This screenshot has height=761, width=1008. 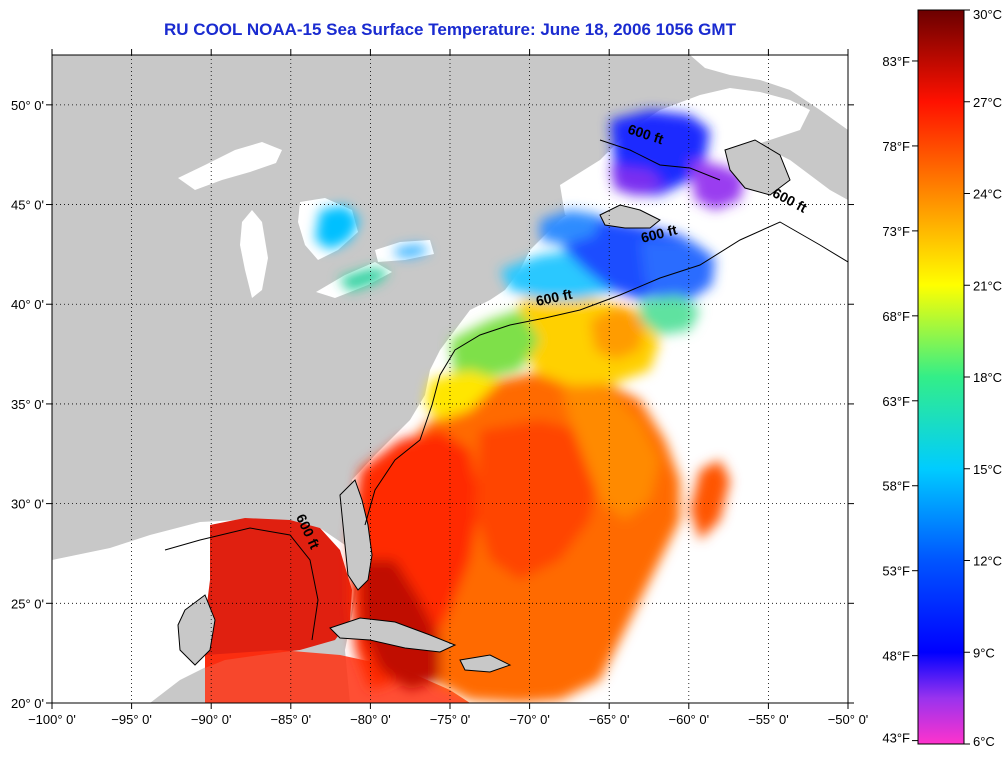 I want to click on celsius-label: 9°C, so click(x=984, y=652).